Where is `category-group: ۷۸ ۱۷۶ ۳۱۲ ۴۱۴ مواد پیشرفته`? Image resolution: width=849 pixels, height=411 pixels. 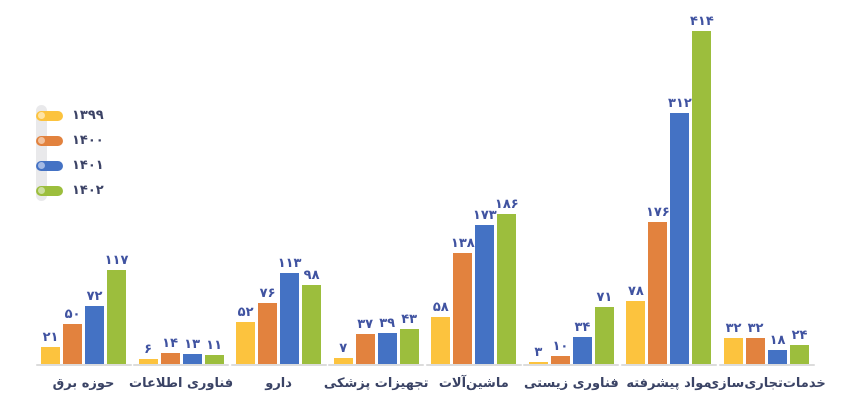
category-group: ۷۸ ۱۷۶ ۳۱۲ ۴۱۴ مواد پیشرفته is located at coordinates (669, 204).